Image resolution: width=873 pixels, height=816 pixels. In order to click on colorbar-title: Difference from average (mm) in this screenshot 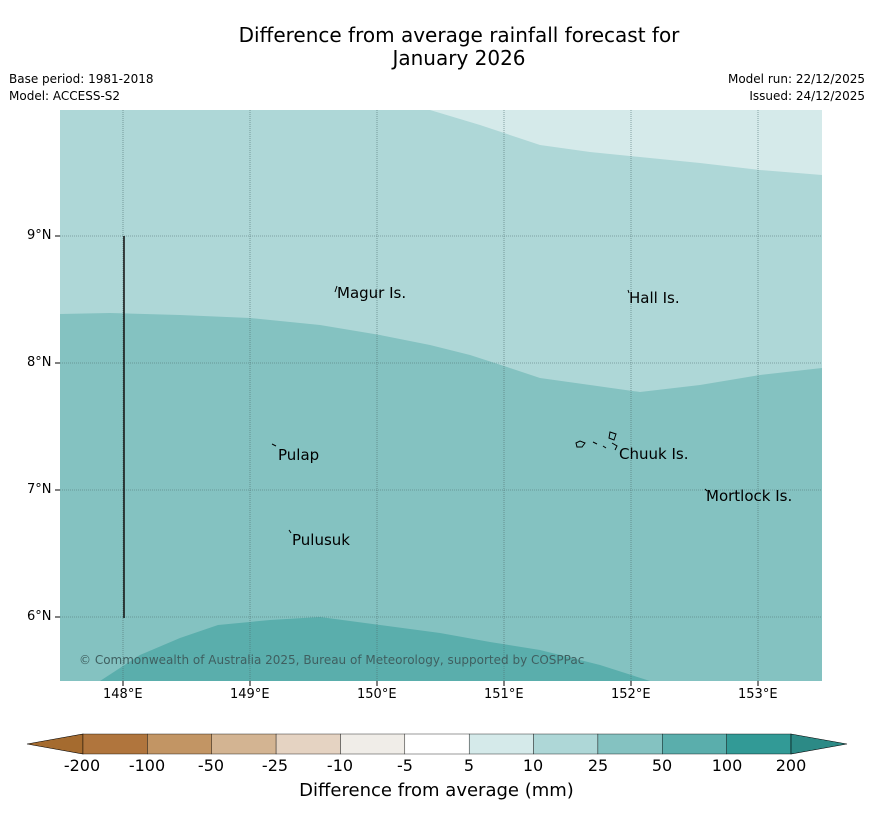, I will do `click(436, 790)`.